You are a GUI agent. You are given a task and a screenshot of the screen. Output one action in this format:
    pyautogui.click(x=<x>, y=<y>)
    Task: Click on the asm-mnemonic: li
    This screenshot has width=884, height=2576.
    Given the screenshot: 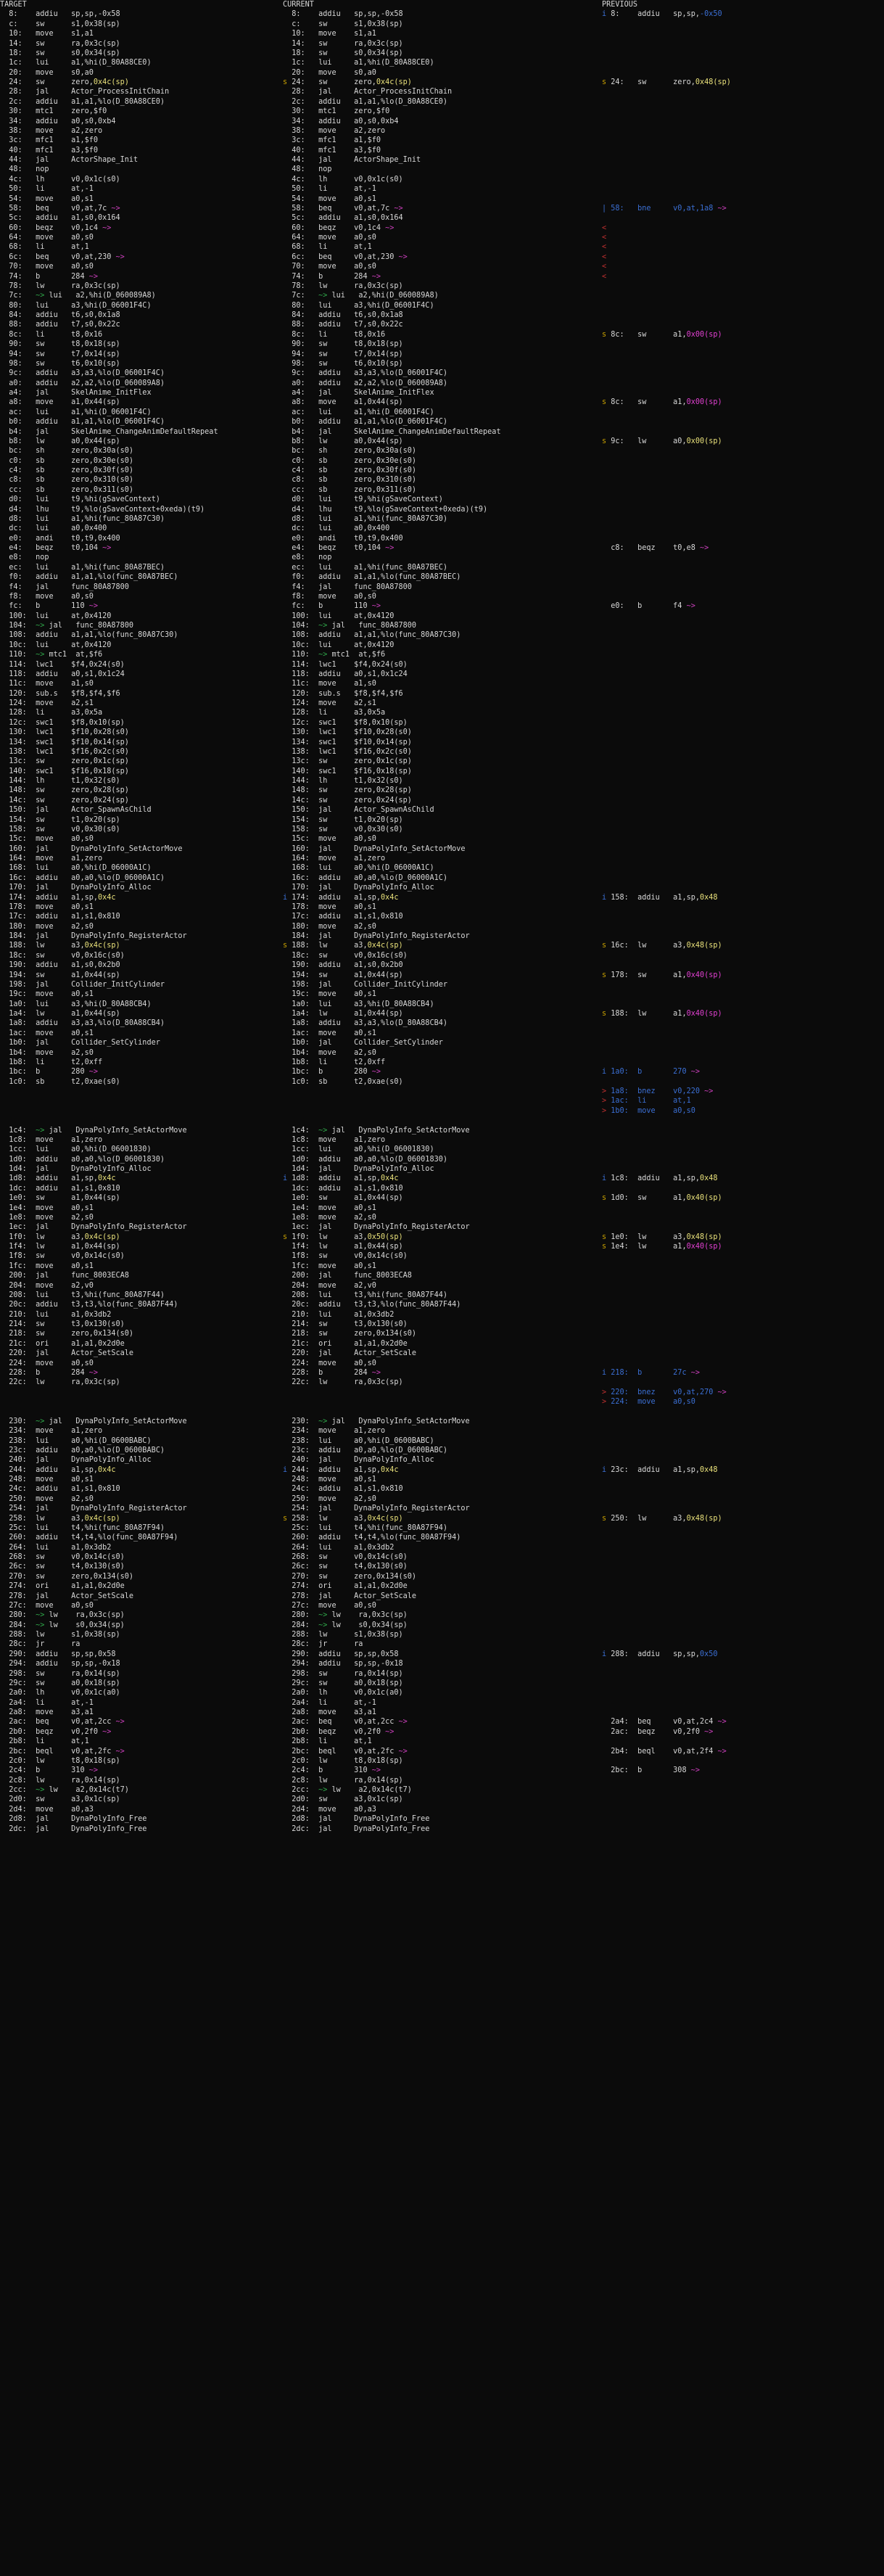 What is the action you would take?
    pyautogui.click(x=54, y=1702)
    